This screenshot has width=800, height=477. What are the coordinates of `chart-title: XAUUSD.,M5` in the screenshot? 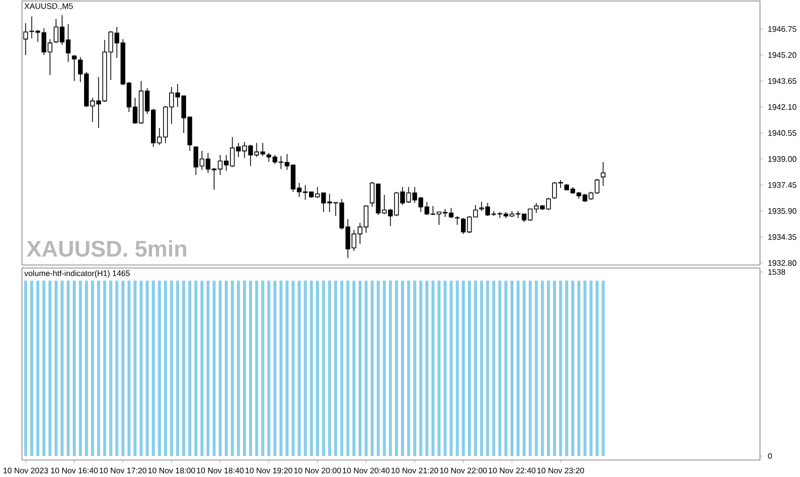 It's located at (48, 6).